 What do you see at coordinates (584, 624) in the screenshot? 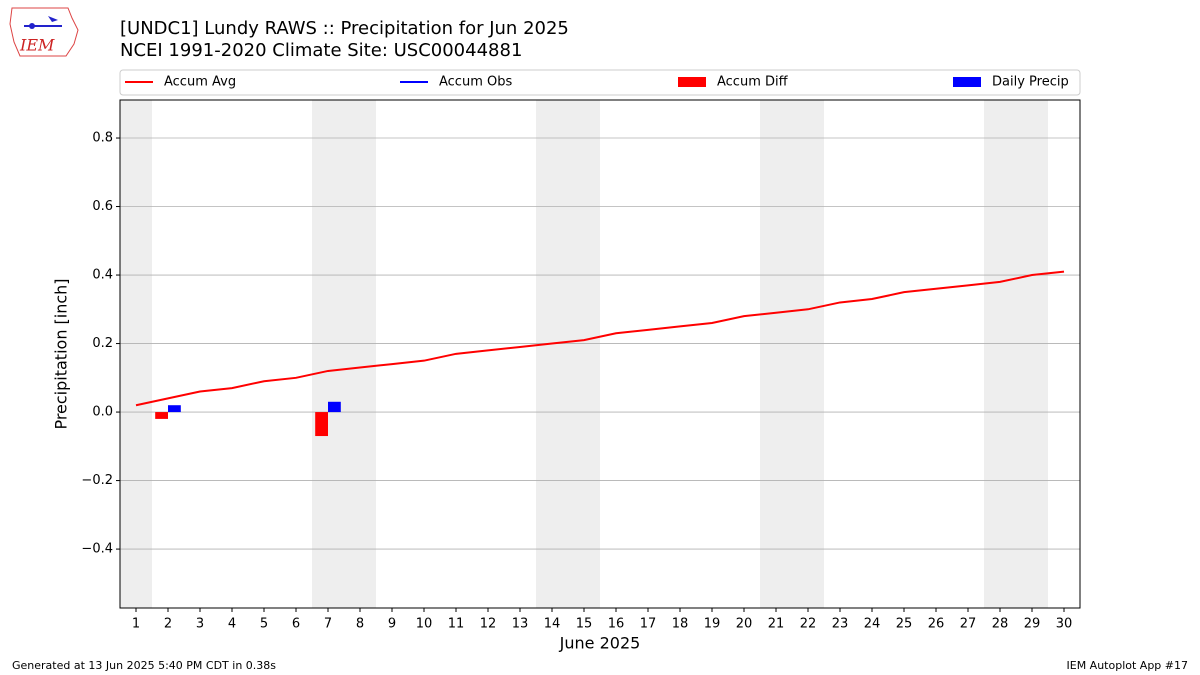
I see `x-tick-label: 15` at bounding box center [584, 624].